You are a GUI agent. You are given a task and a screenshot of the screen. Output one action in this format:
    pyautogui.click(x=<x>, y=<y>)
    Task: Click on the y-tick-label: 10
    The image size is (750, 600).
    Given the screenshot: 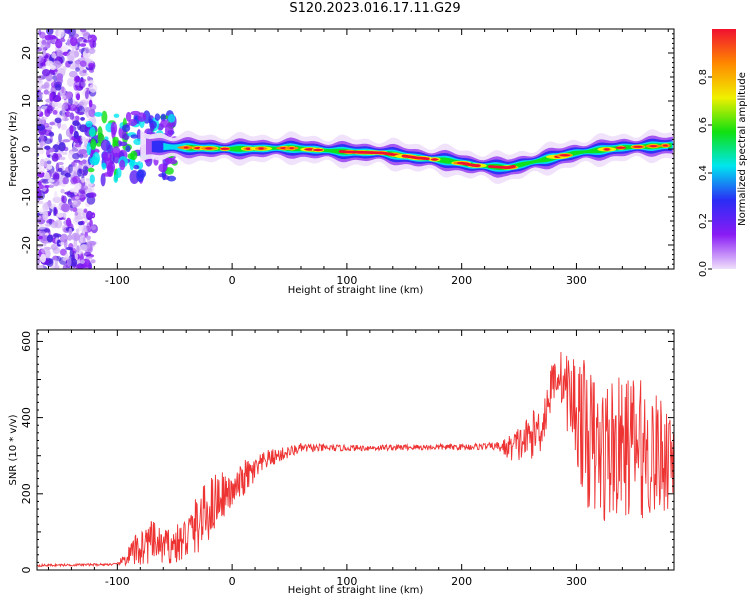 What is the action you would take?
    pyautogui.click(x=26, y=101)
    